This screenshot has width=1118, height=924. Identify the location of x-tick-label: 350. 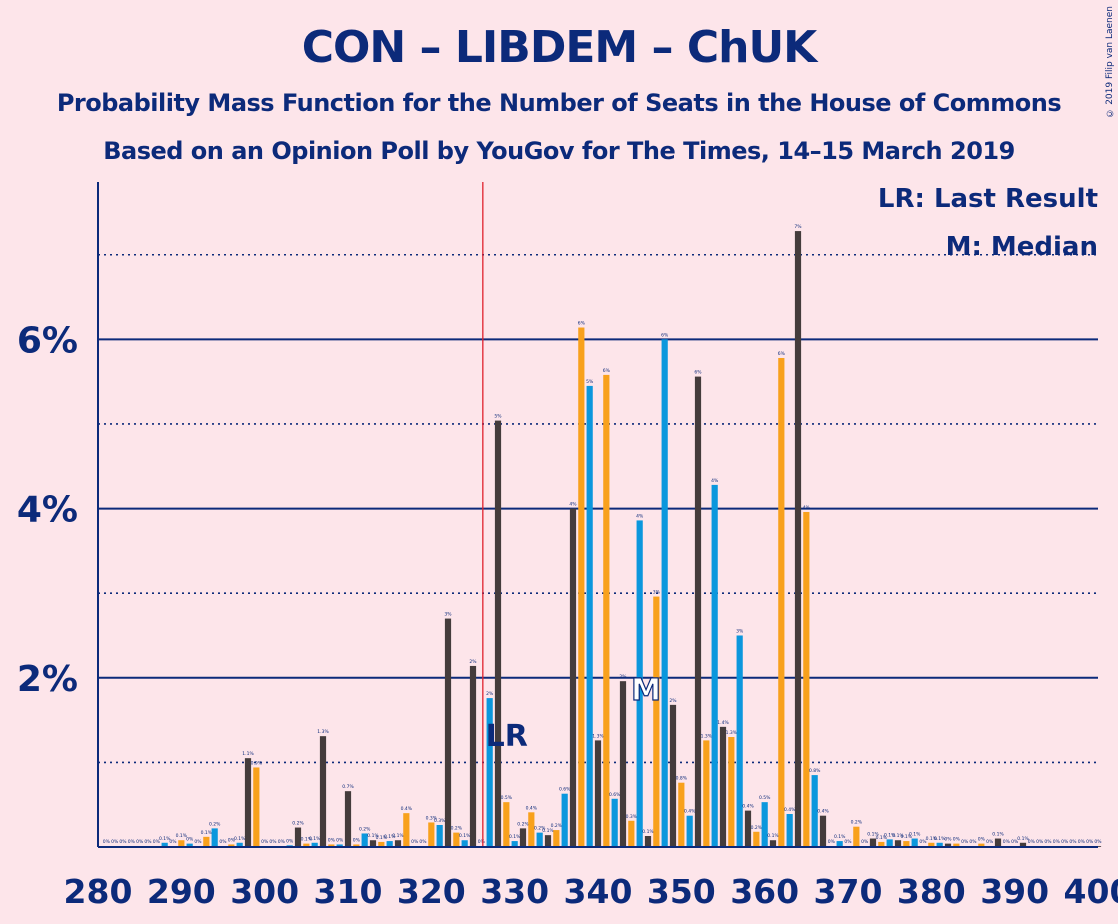
(681, 891).